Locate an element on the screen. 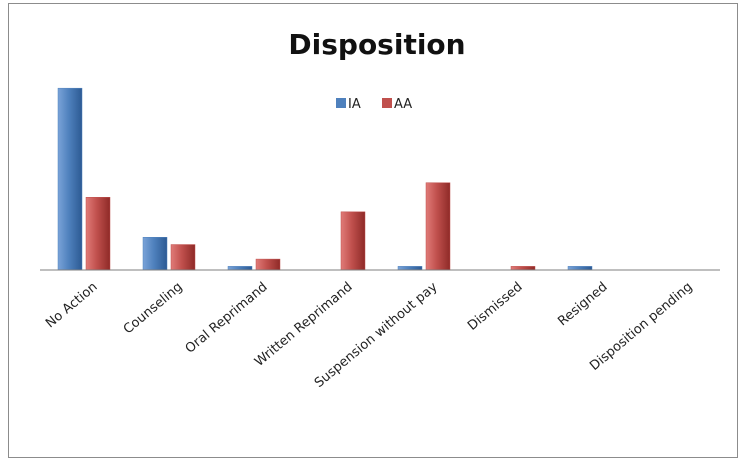  legend-label-aa: AA is located at coordinates (403, 104).